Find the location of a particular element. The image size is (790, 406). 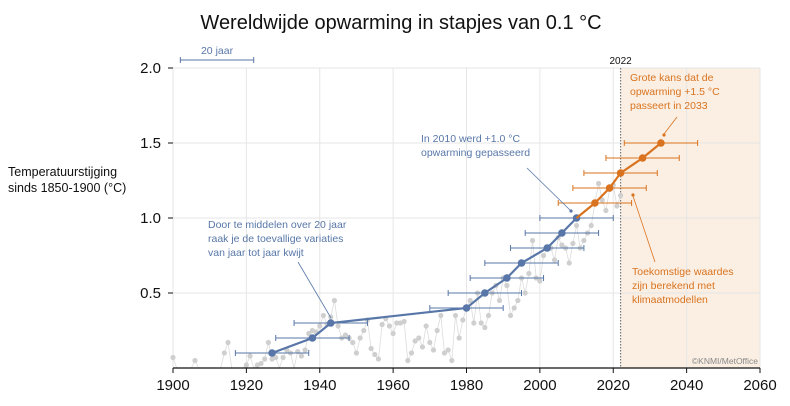

annotation-future: klimaatmodellen is located at coordinates (670, 300).